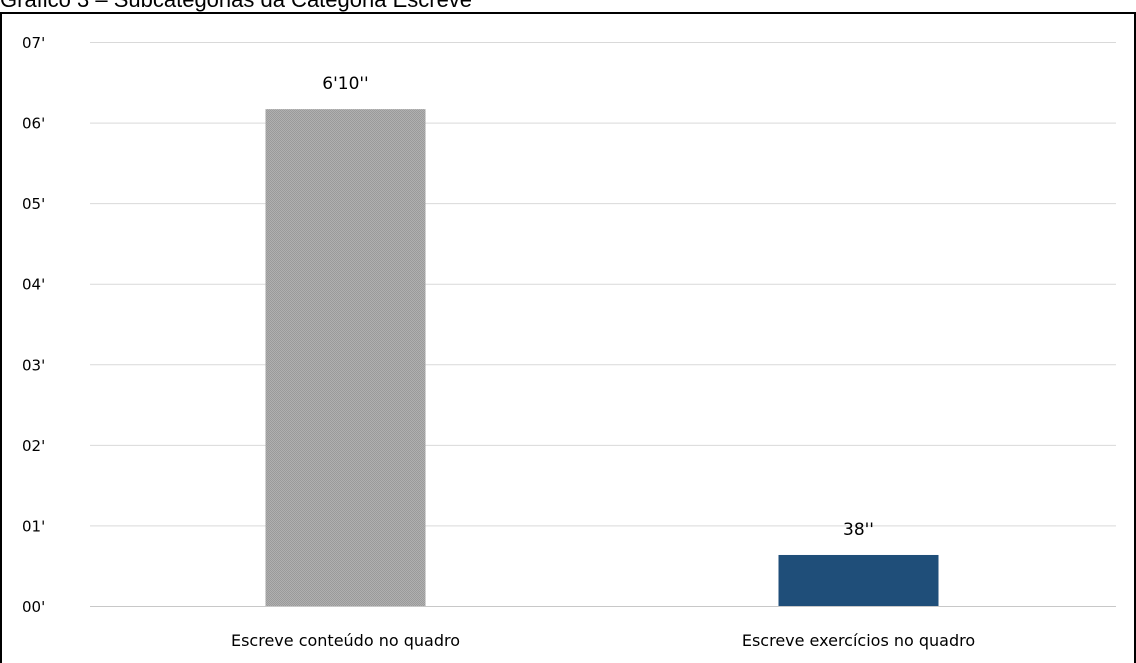 This screenshot has width=1136, height=663. Describe the element at coordinates (858, 530) in the screenshot. I see `data-label-2: 38''` at that location.